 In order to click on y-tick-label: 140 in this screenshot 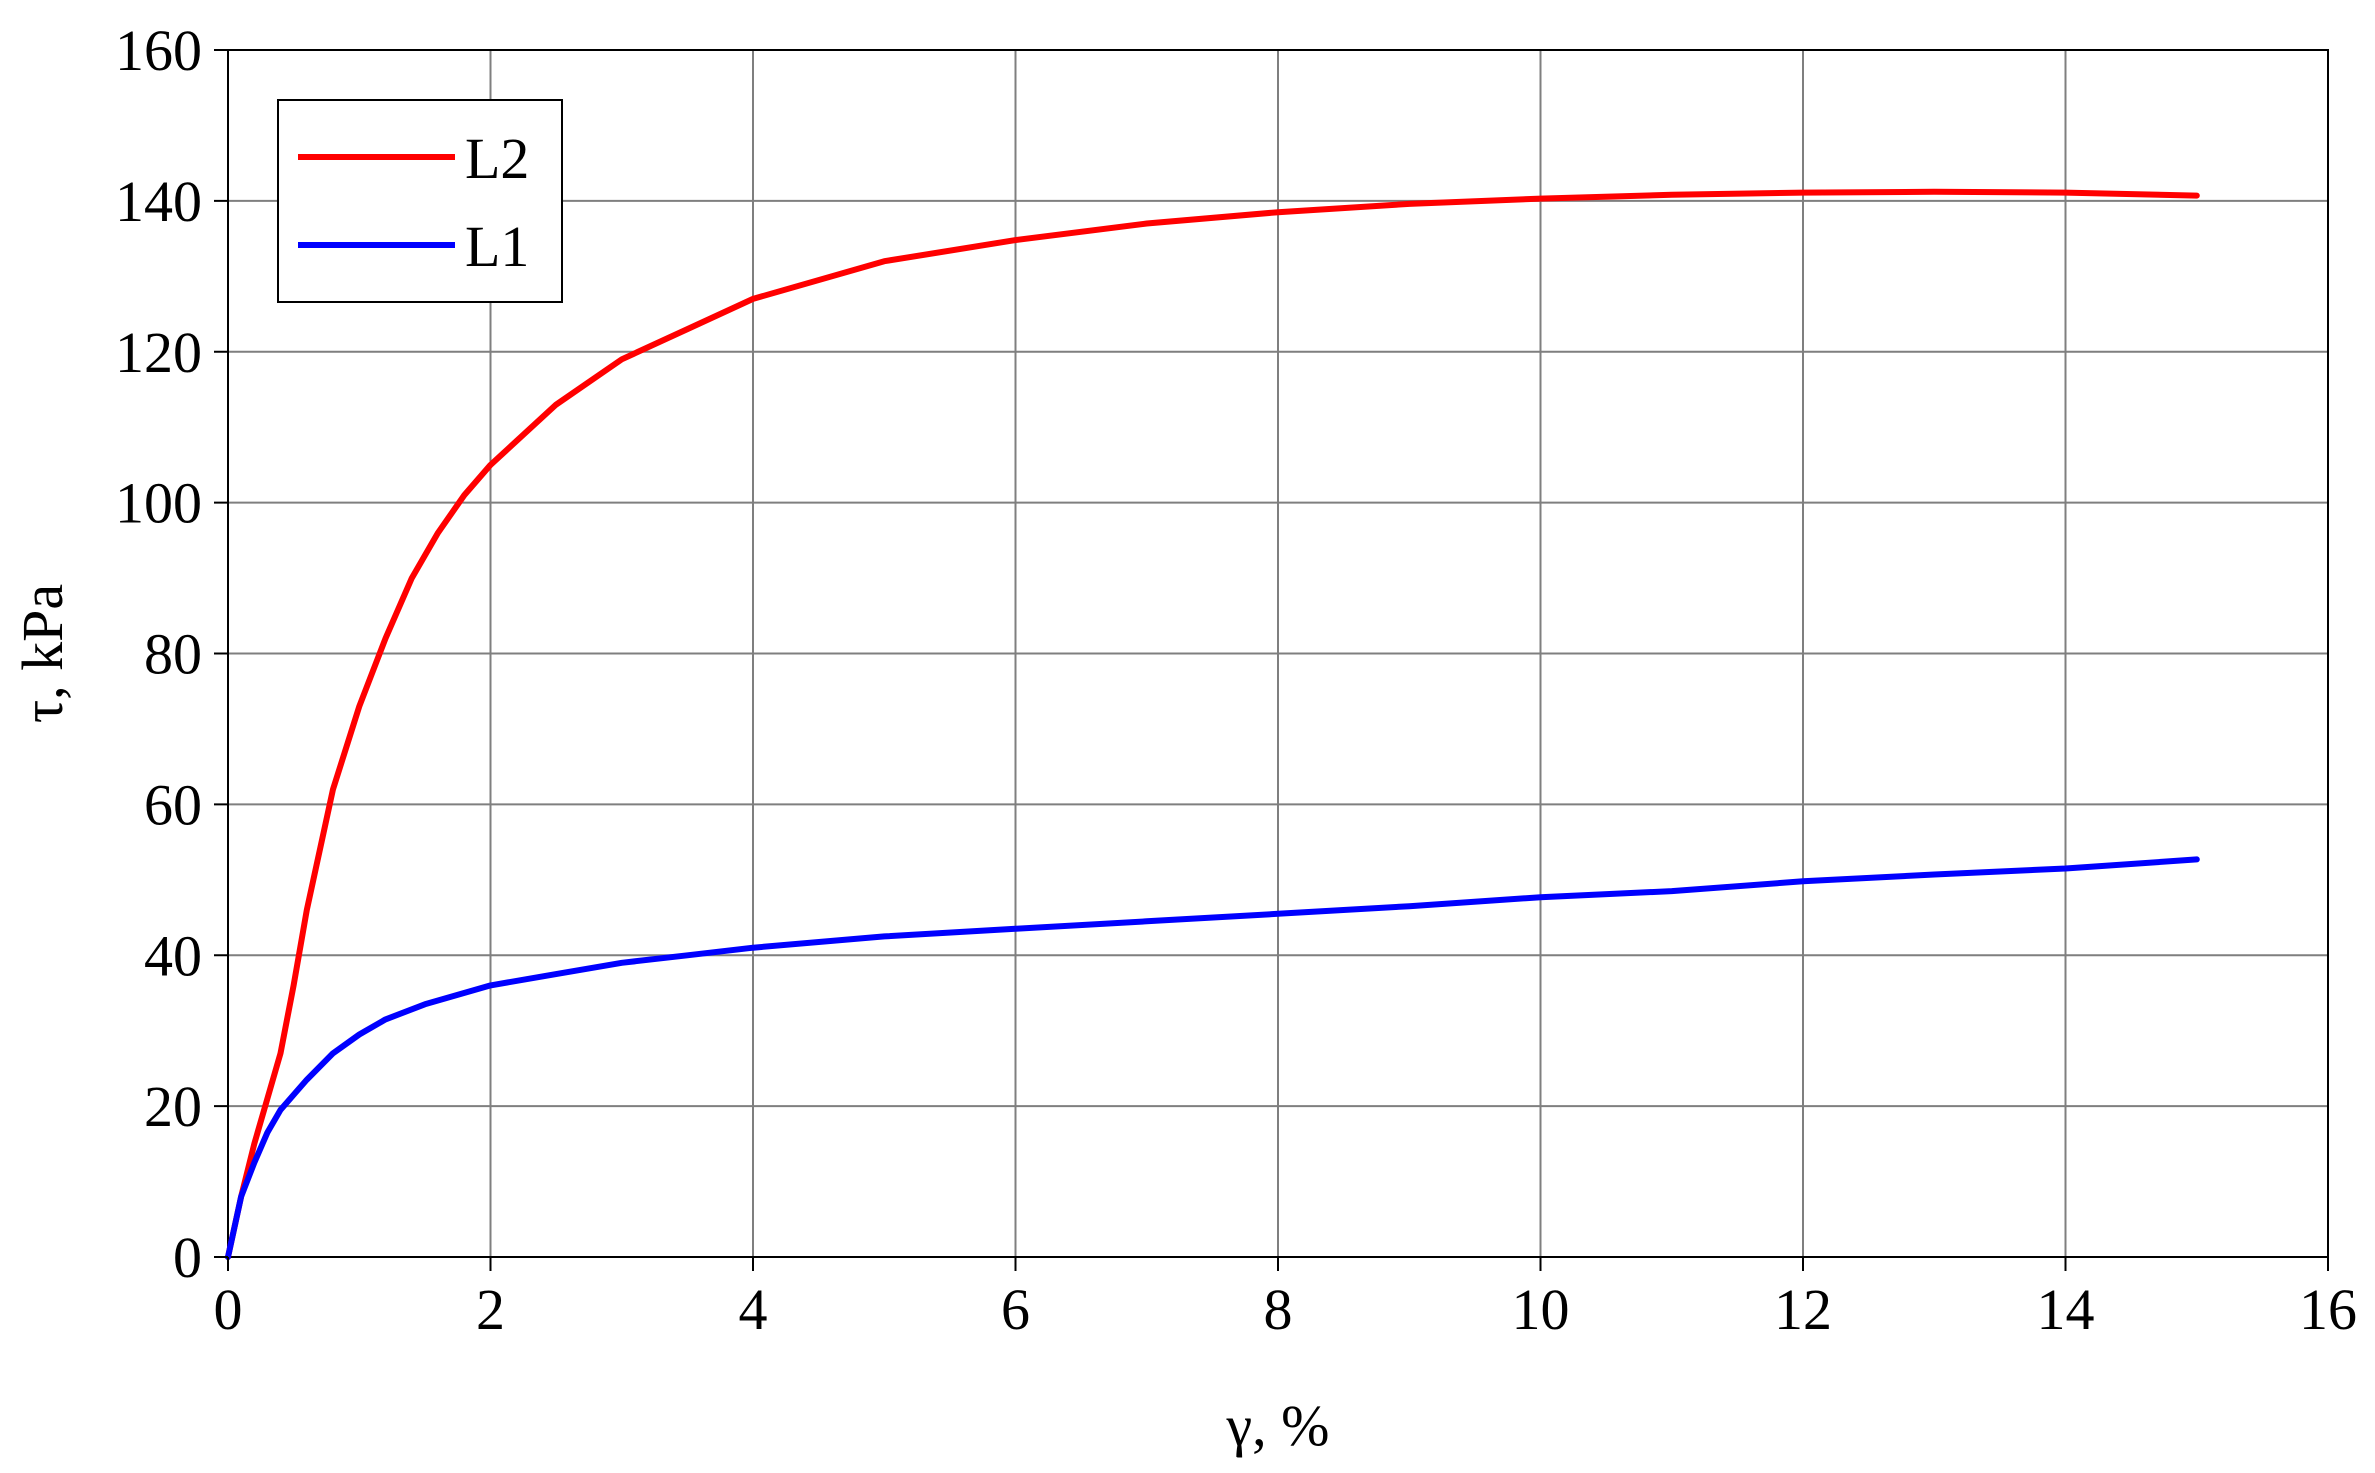, I will do `click(158, 201)`.